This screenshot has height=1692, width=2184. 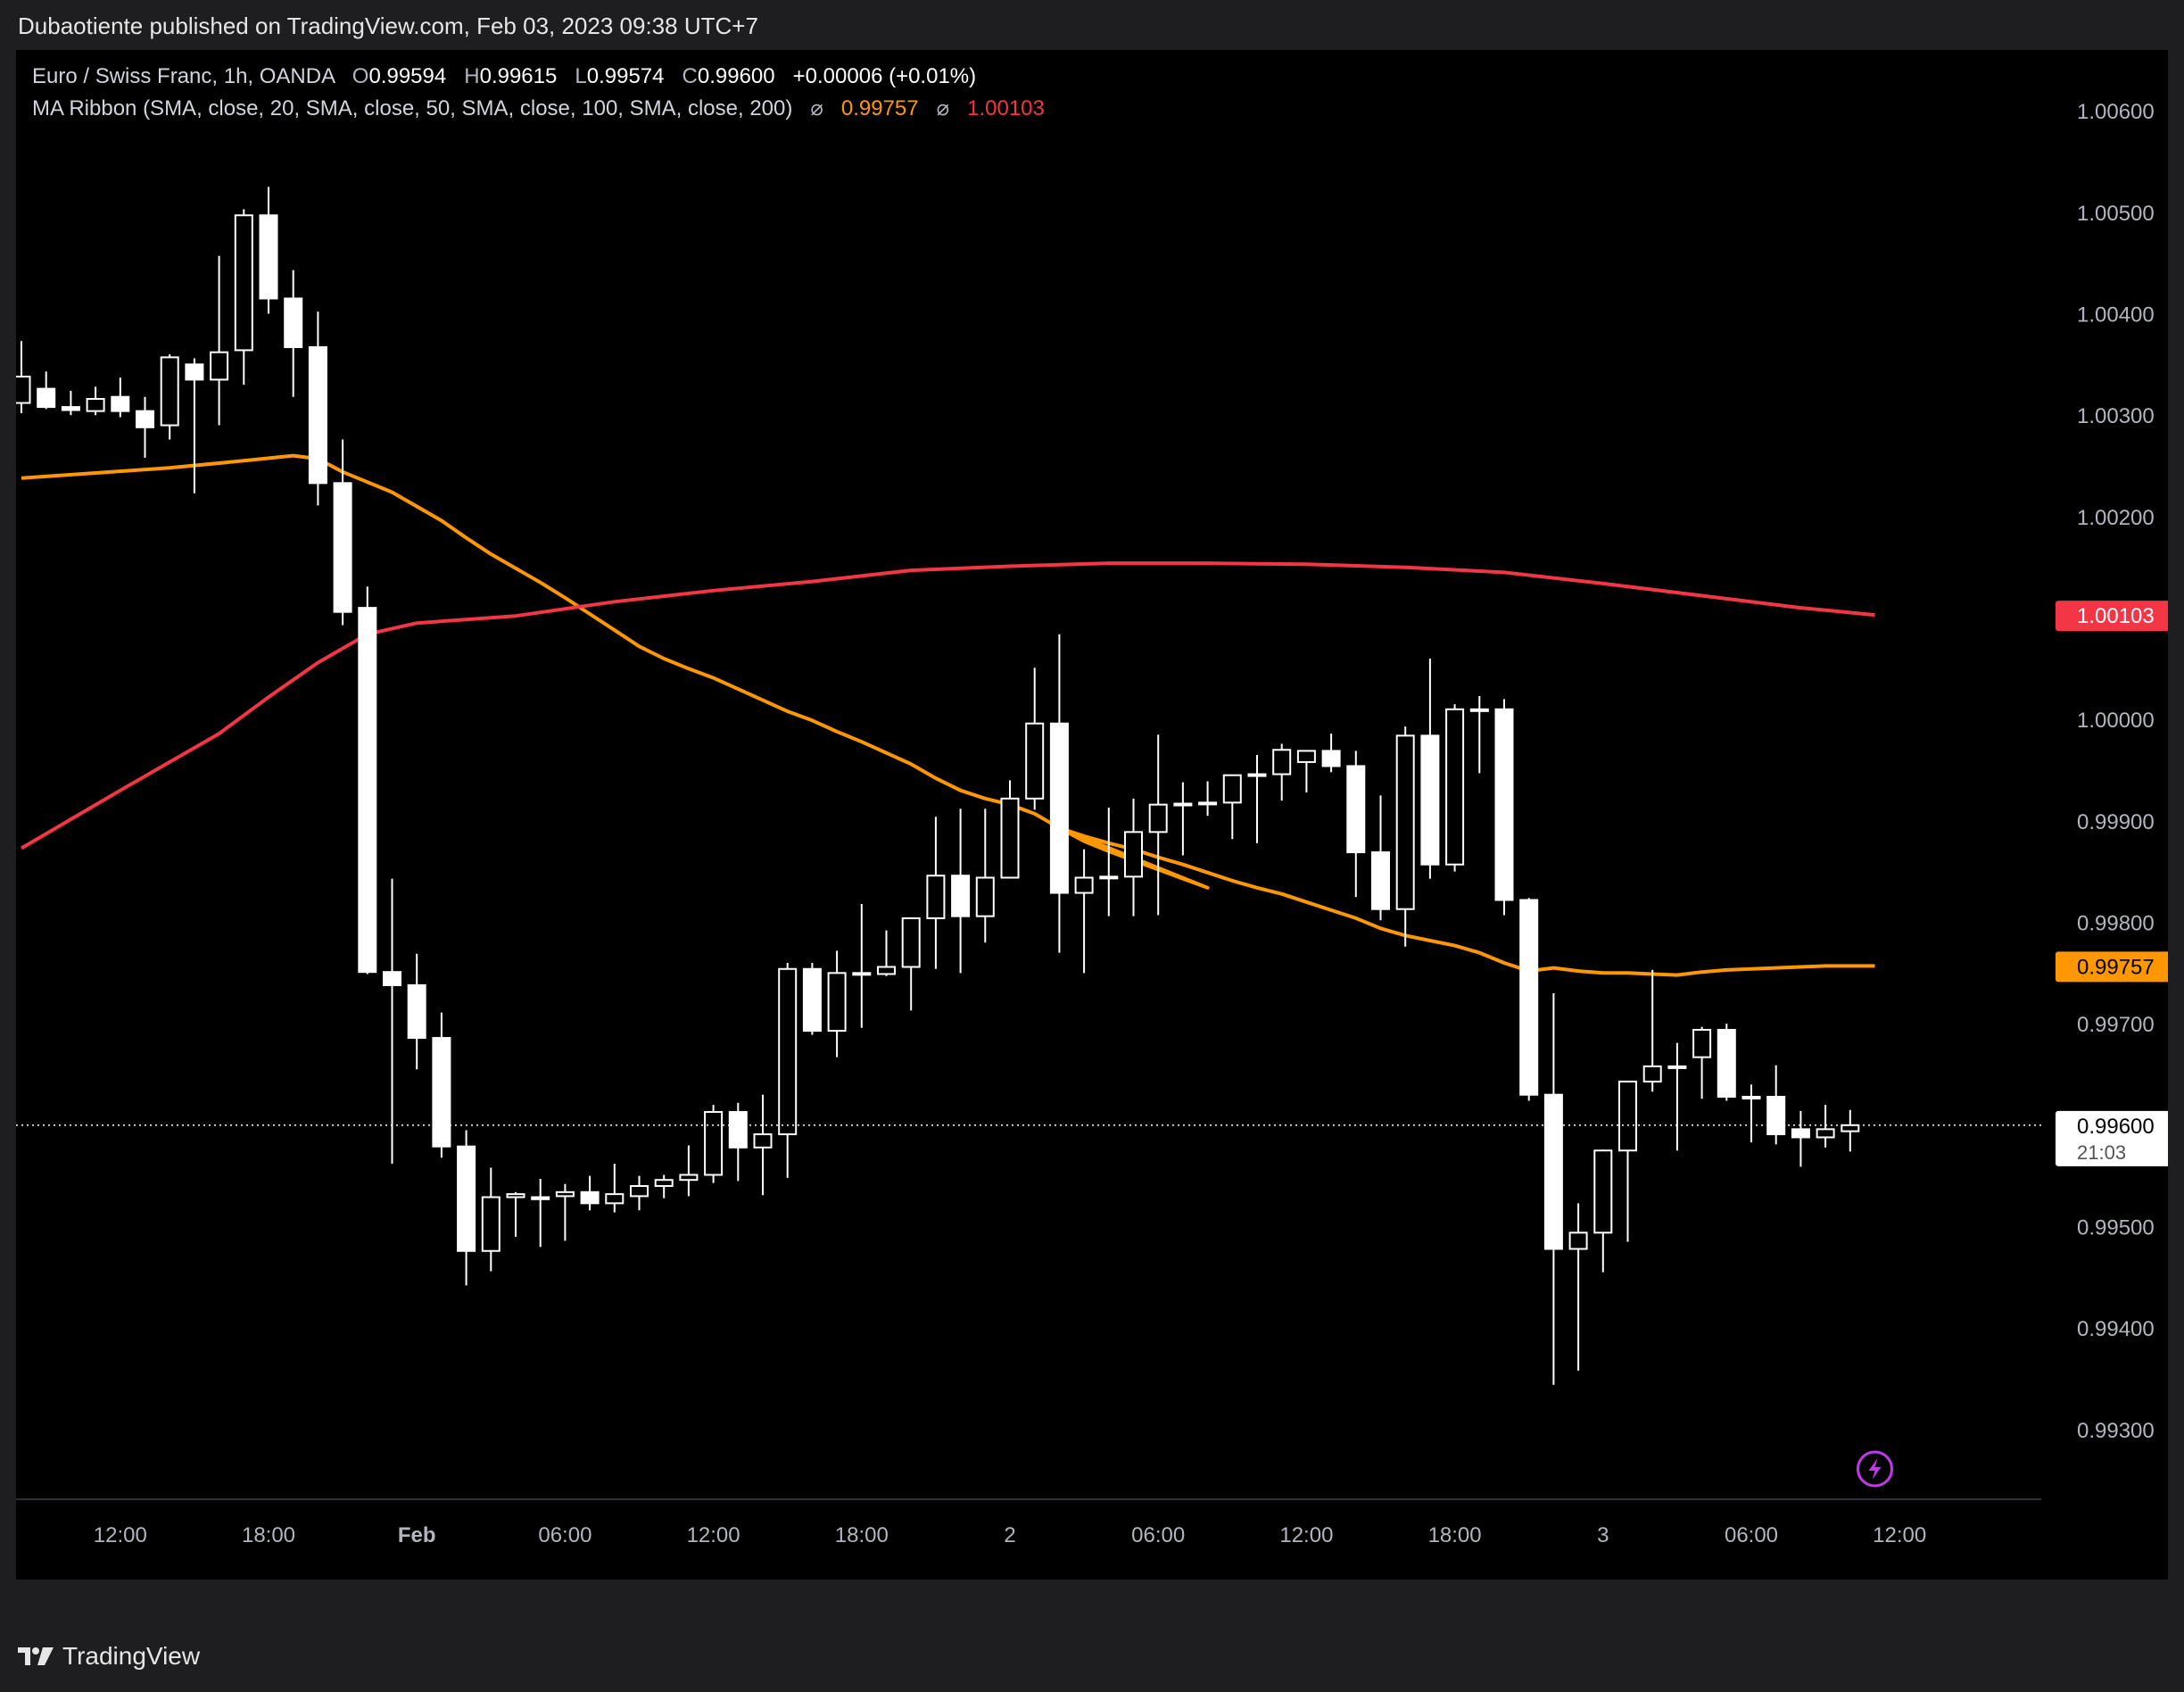 I want to click on y-tick-label: 0.99900, so click(x=2116, y=822).